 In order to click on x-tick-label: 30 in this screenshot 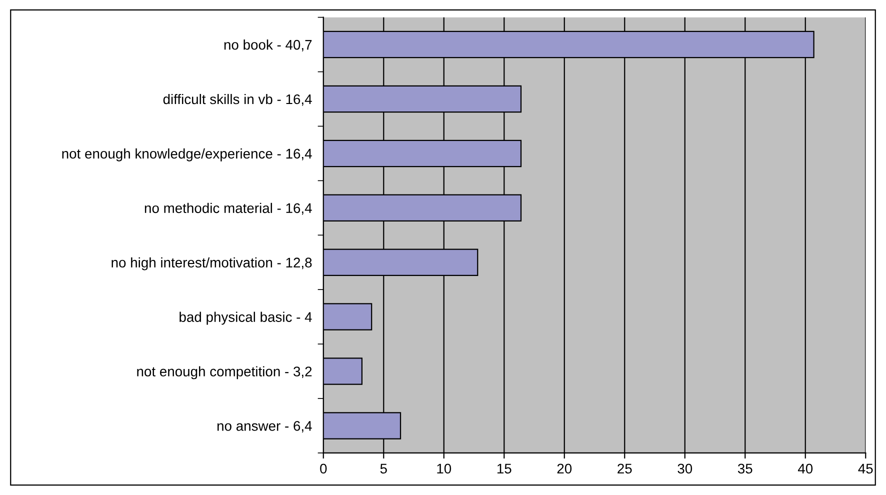, I will do `click(685, 469)`.